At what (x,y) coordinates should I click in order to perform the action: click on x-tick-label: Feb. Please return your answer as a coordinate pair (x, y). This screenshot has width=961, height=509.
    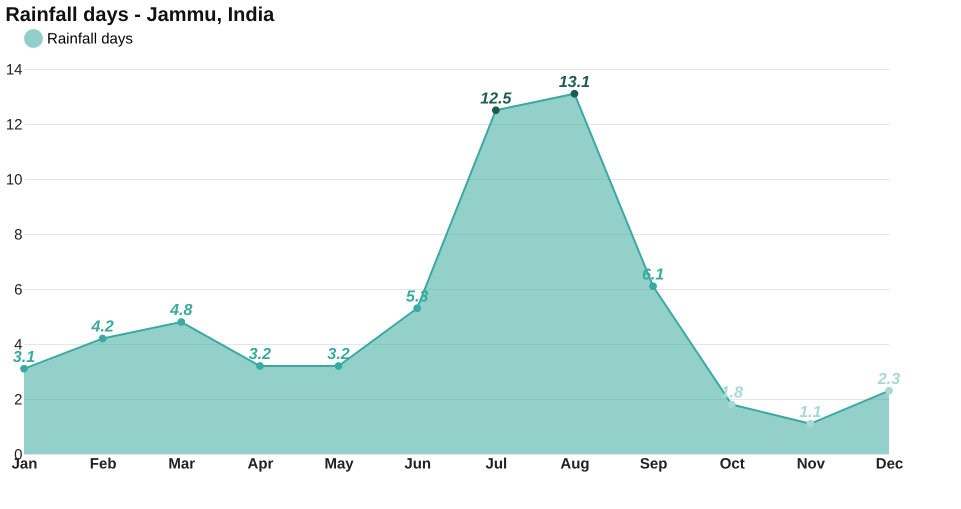
    Looking at the image, I should click on (103, 464).